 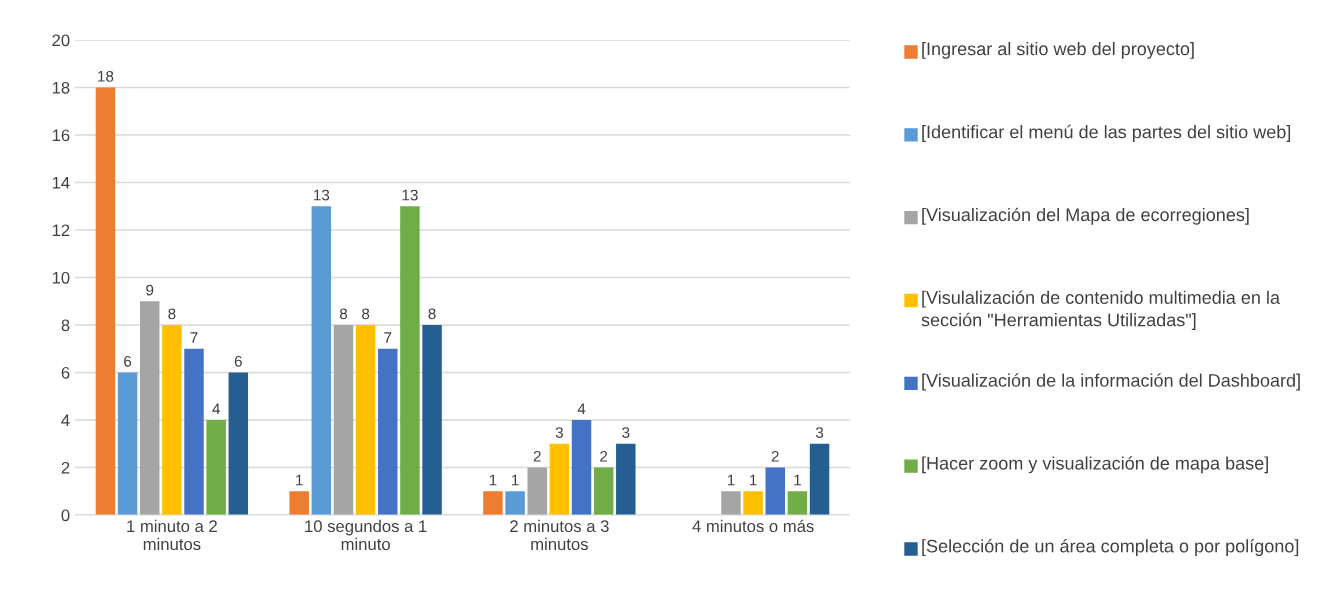 I want to click on x-tick-label: 1 minuto a 2 minutos, so click(x=172, y=535).